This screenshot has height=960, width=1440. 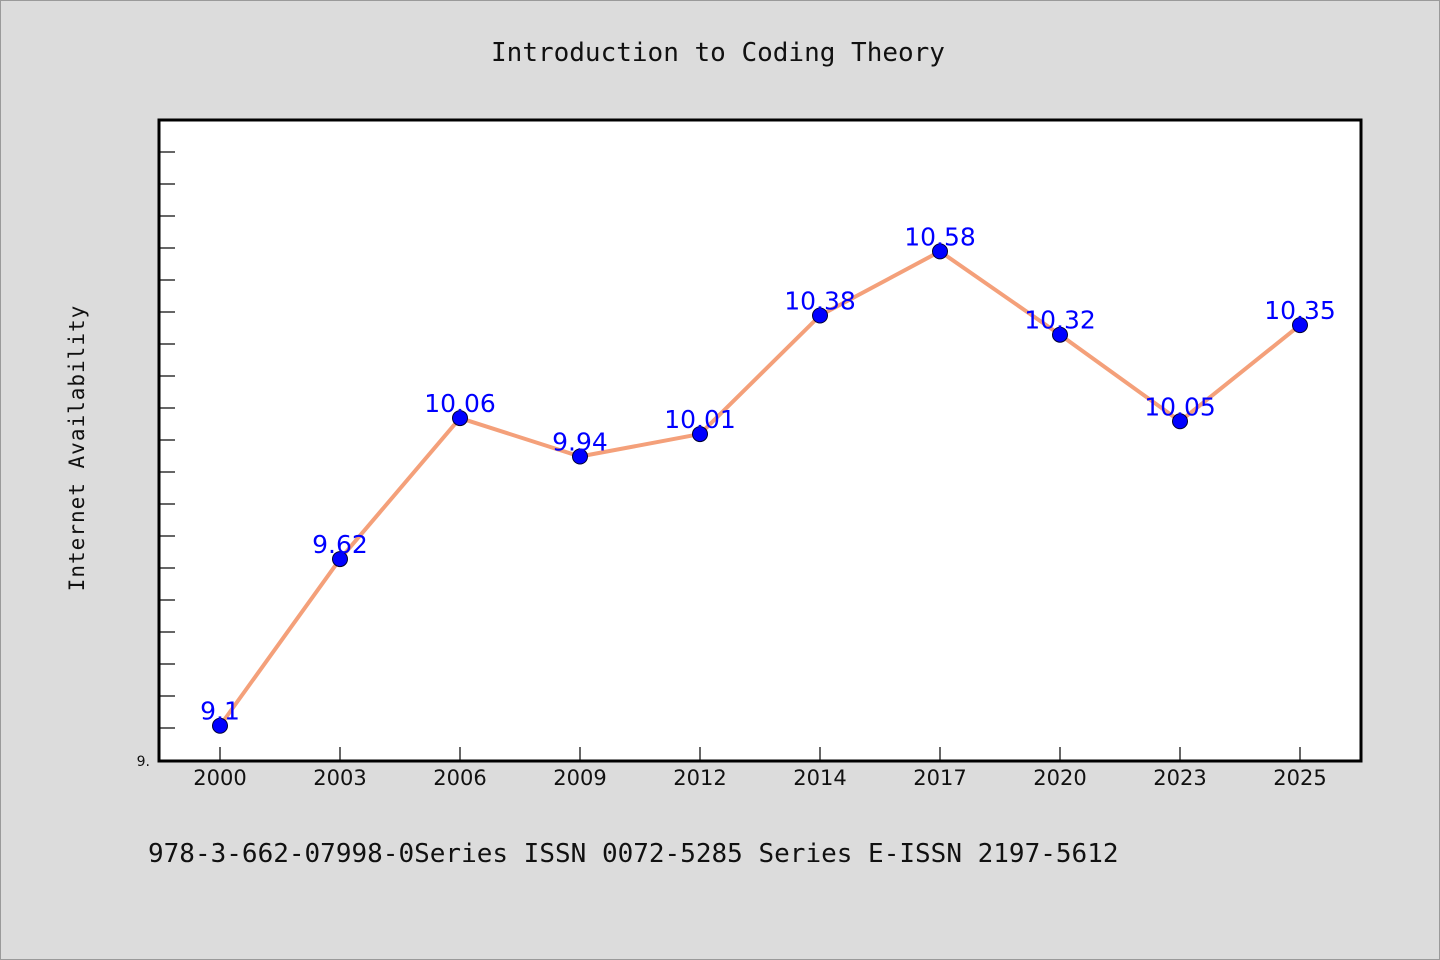 What do you see at coordinates (1179, 778) in the screenshot?
I see `x-tick-label: 2023` at bounding box center [1179, 778].